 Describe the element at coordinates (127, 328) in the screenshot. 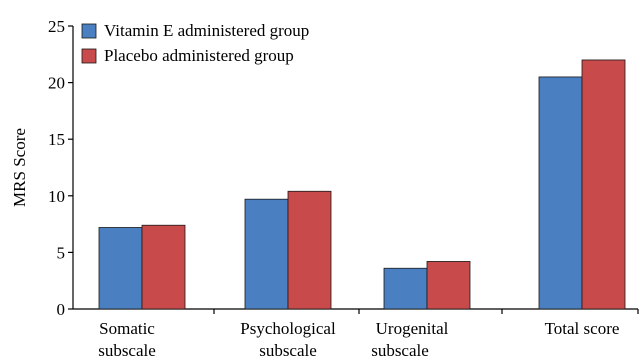

I see `x-category-label: Somatic` at that location.